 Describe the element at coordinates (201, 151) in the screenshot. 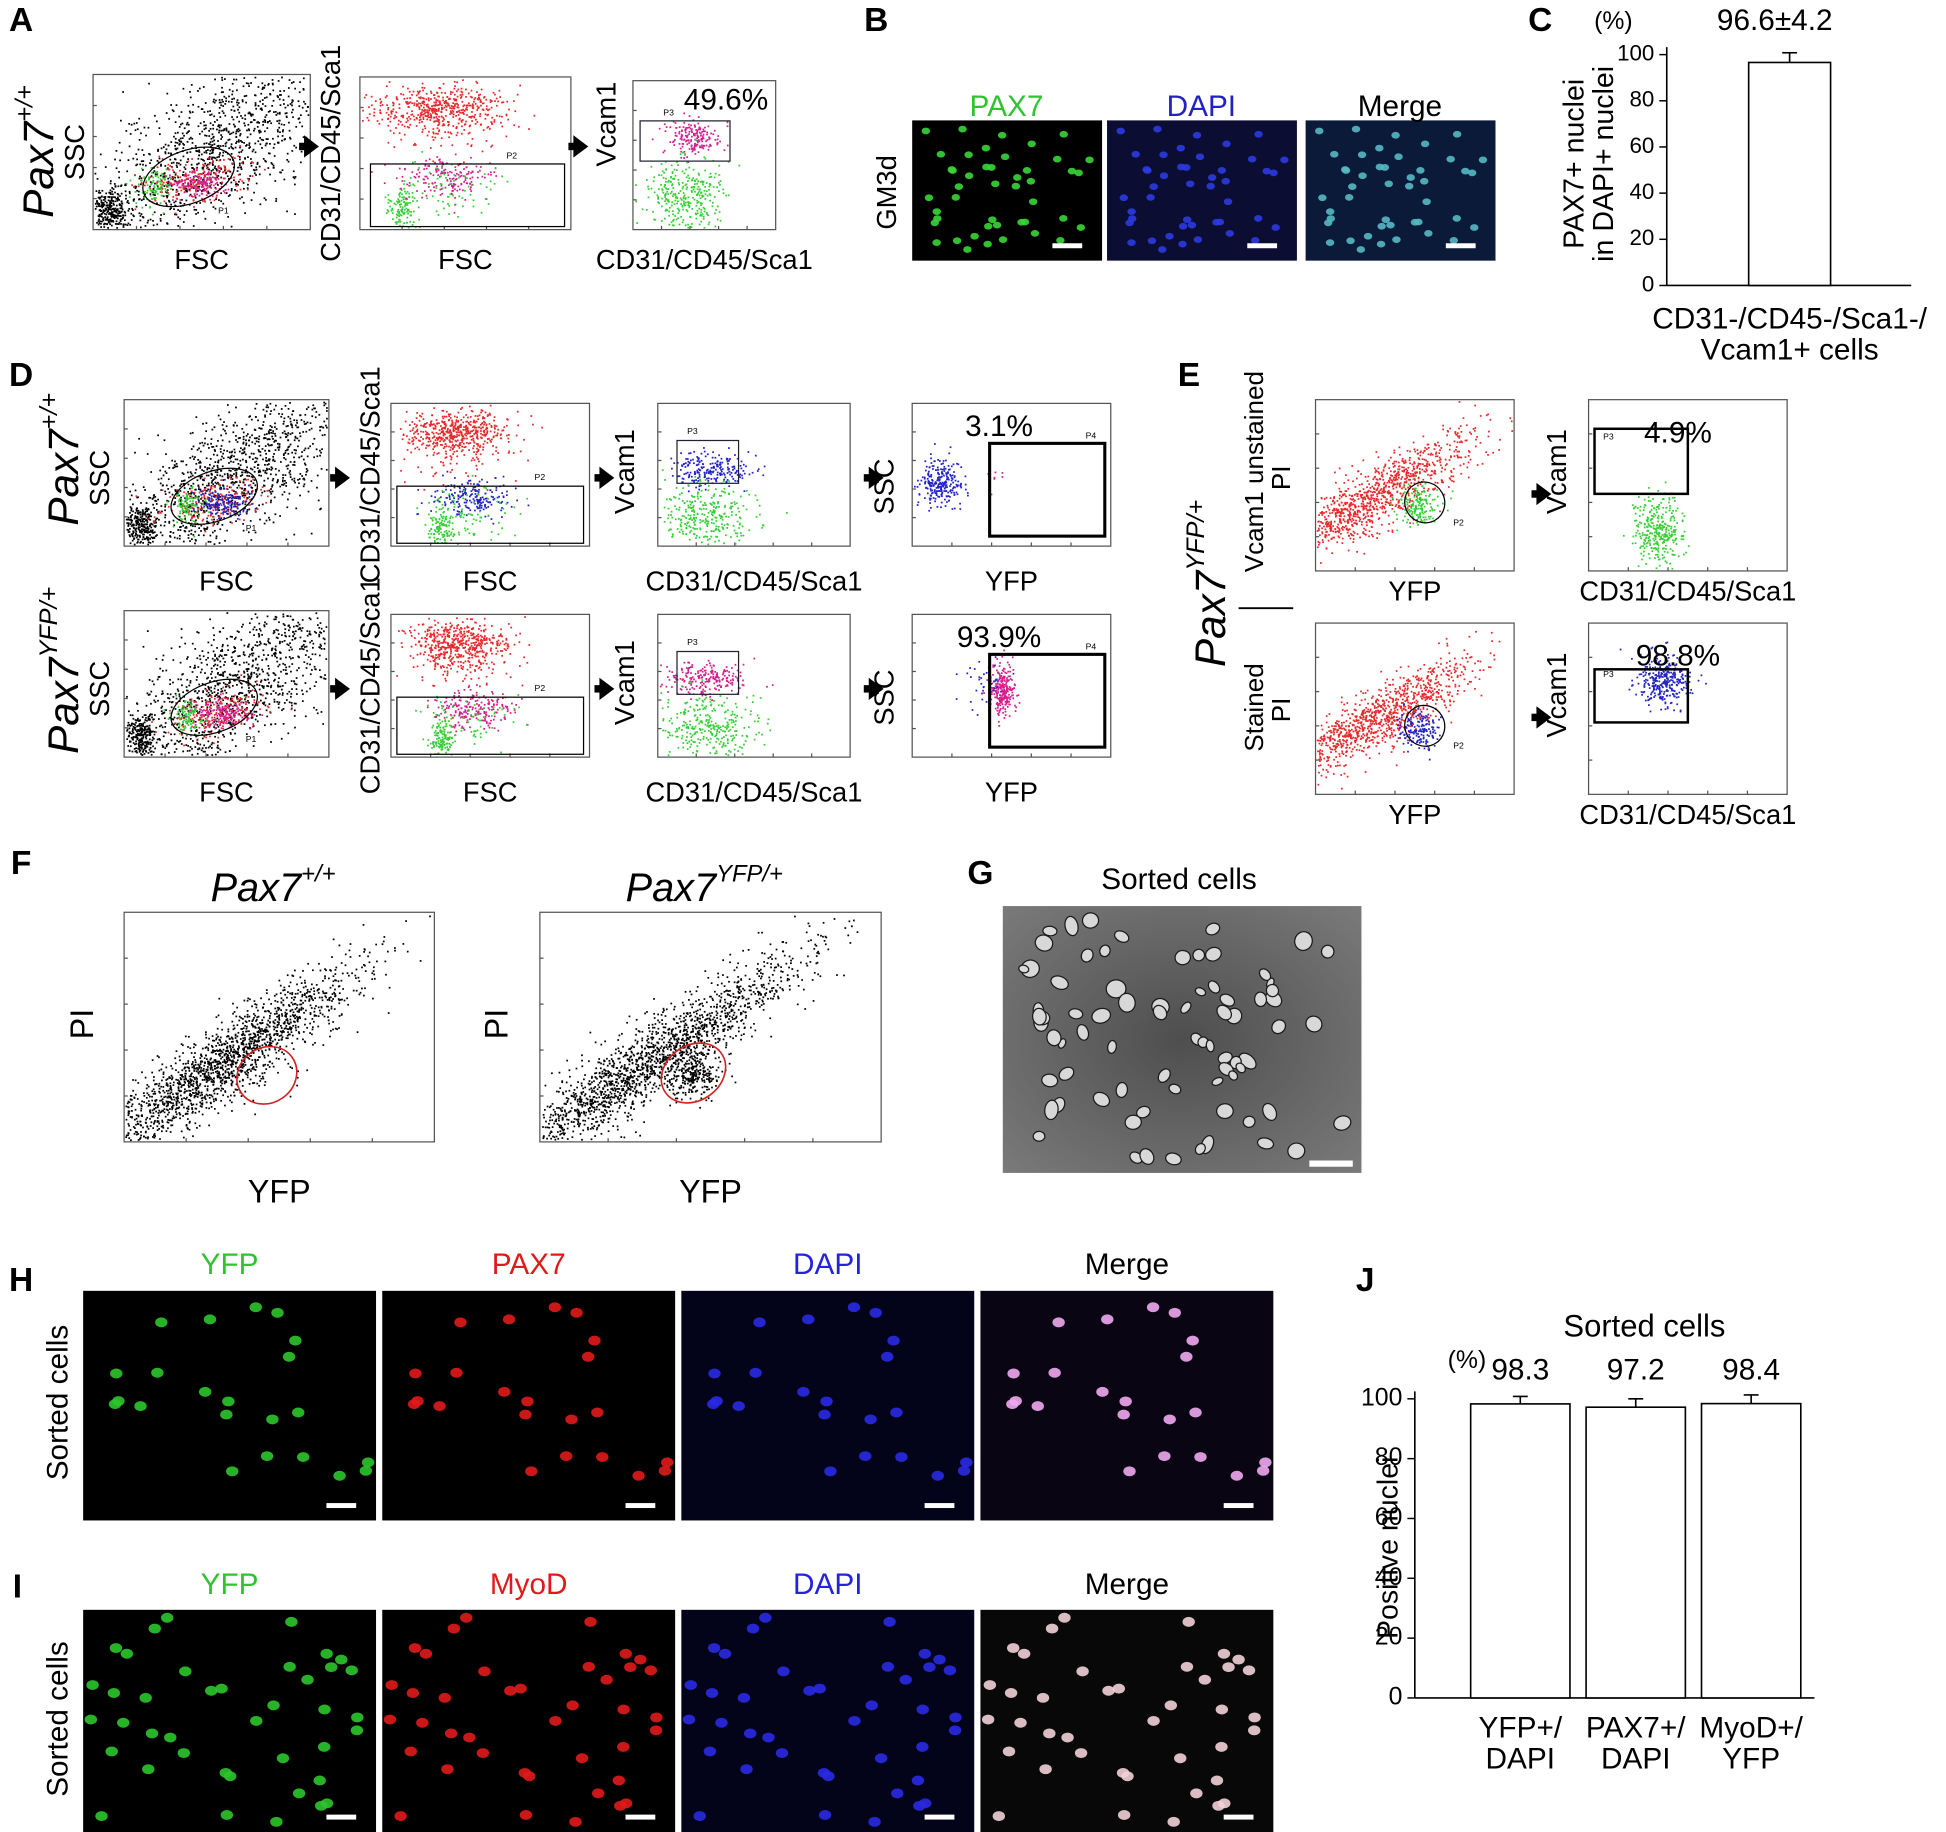

I see `flow-plot` at that location.